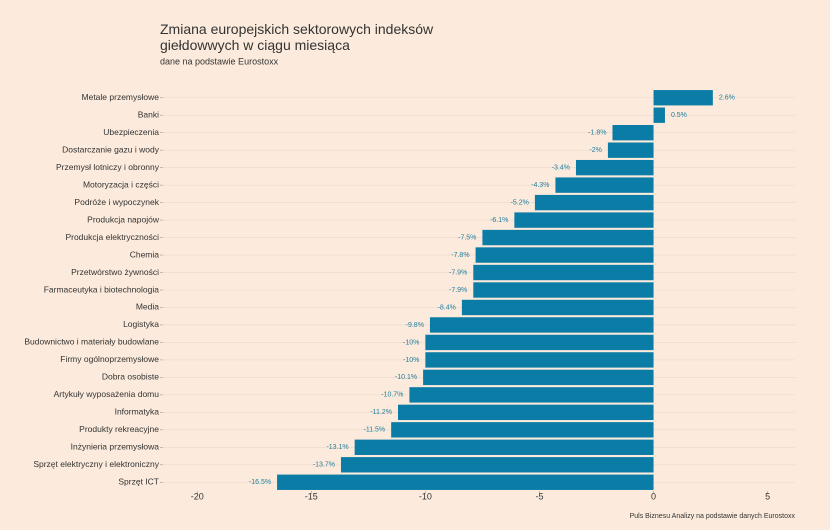  I want to click on y-tick-label: Sprzęt ICT, so click(138, 482).